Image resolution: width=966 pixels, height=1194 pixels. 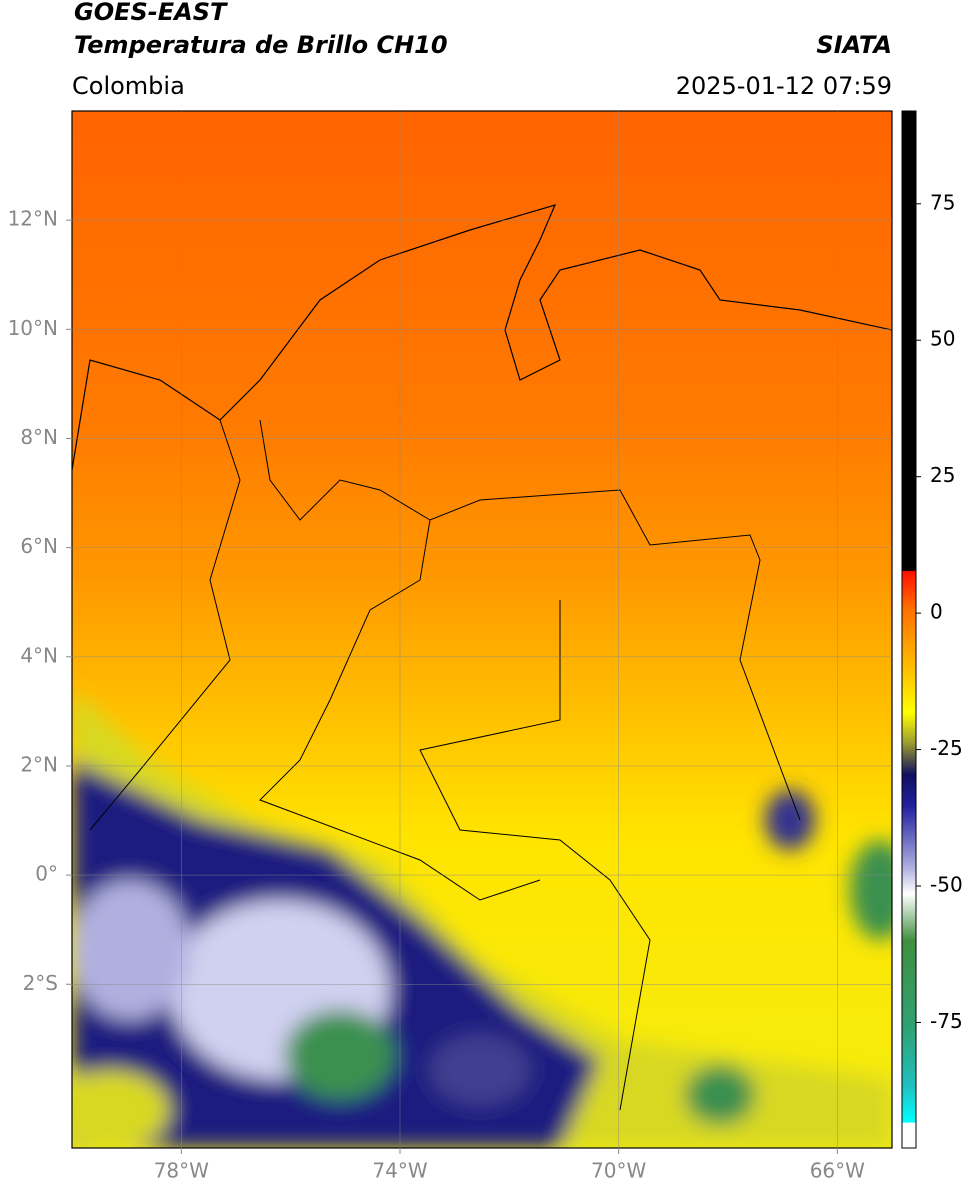 I want to click on y-tick-label: 8°N, so click(x=39, y=437).